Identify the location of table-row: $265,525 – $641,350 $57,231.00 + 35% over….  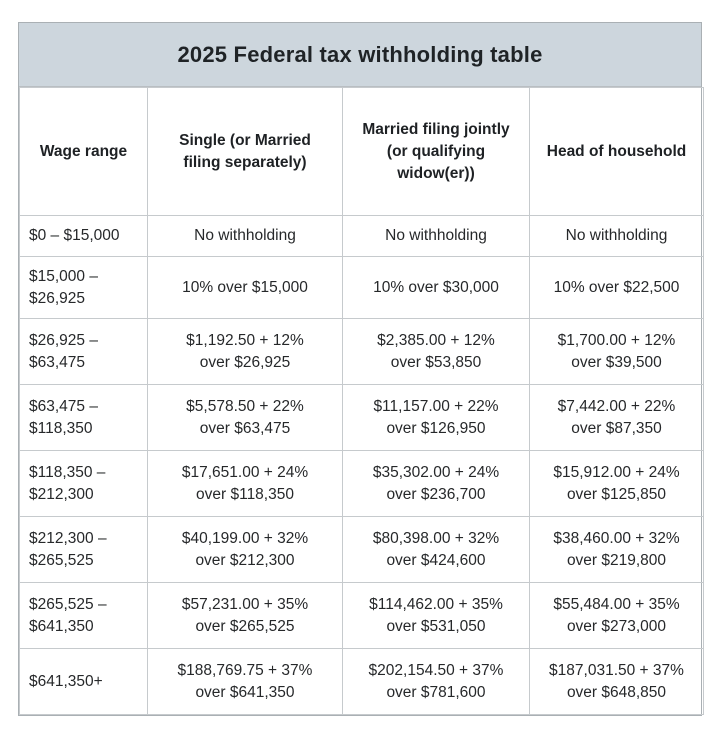
(361, 615).